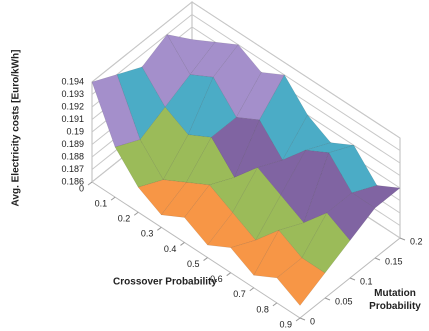  I want to click on x-tick-label: 0.2, so click(124, 219).